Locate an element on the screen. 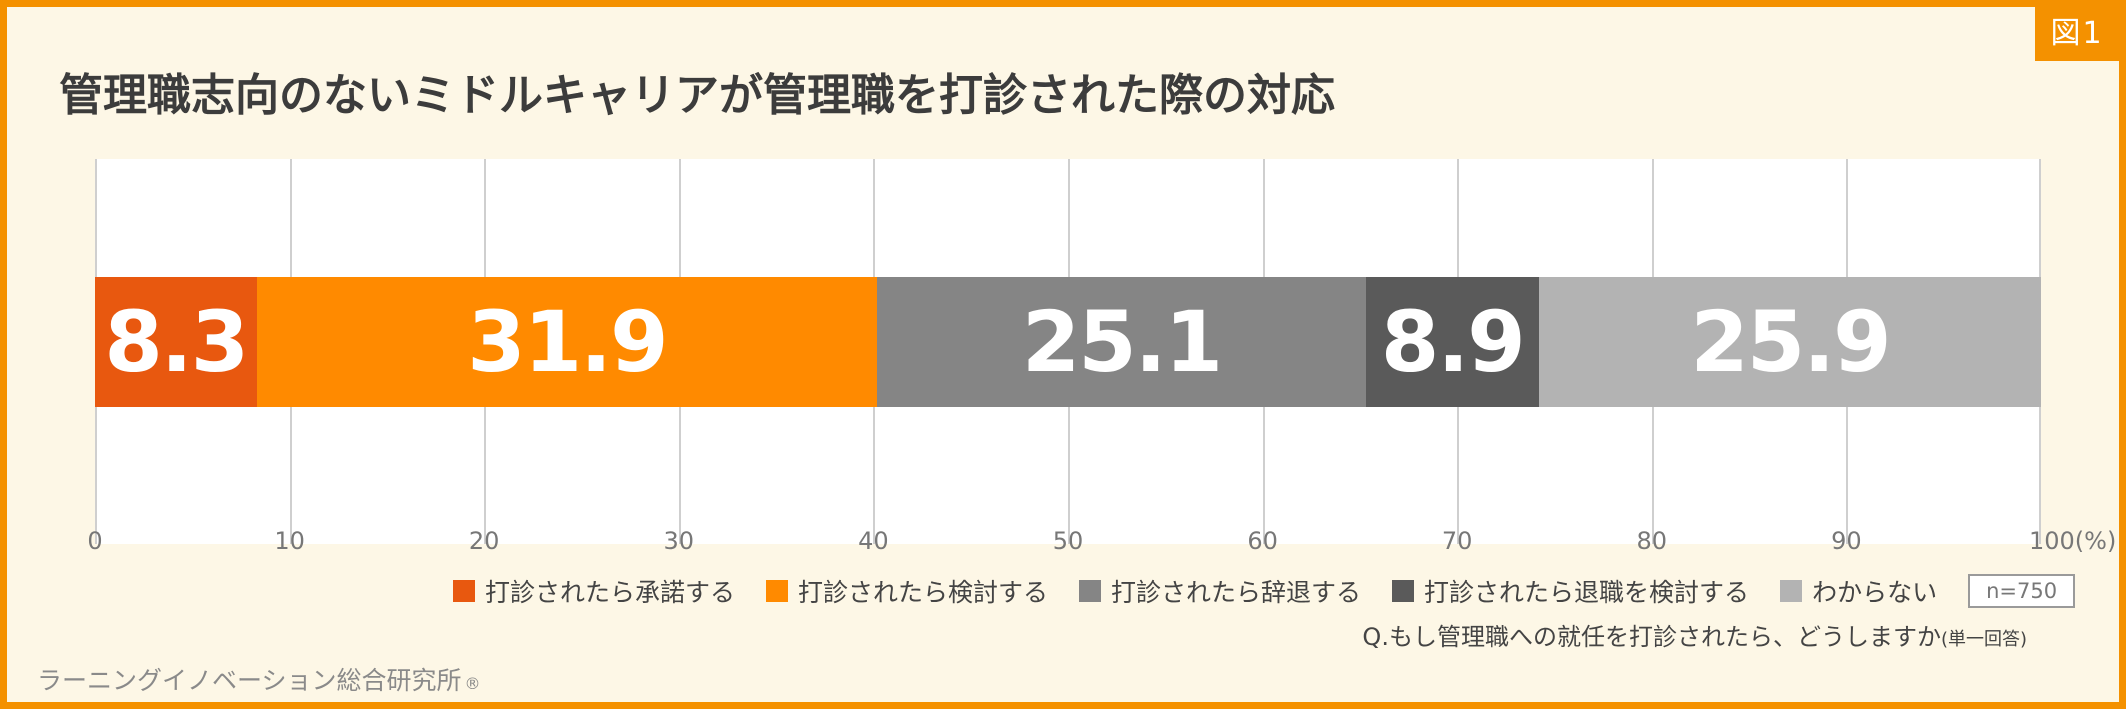 The image size is (2126, 709). legend-item: 打診されたら退職を検討する is located at coordinates (1570, 591).